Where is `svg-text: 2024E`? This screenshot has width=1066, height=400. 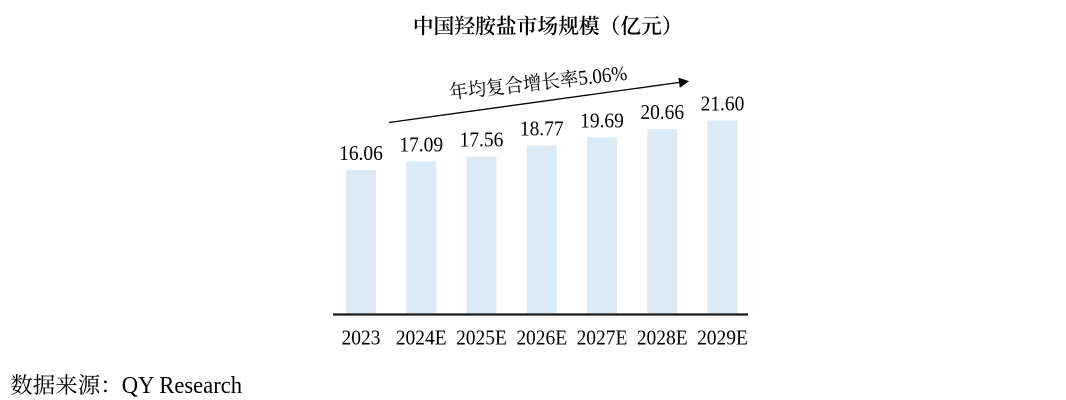 svg-text: 2024E is located at coordinates (421, 338).